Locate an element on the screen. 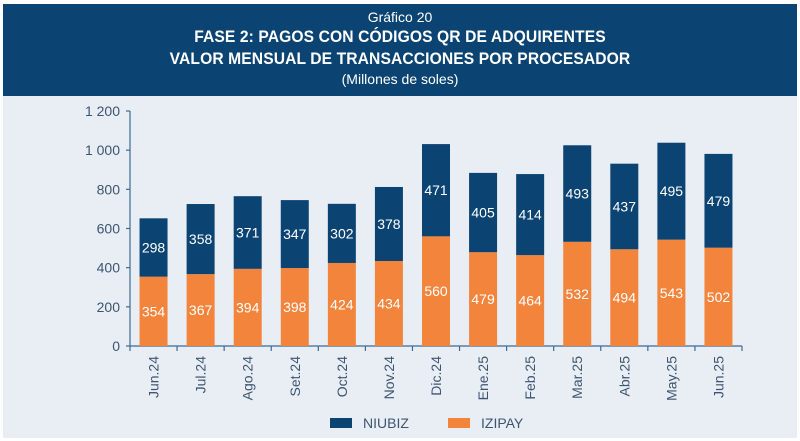 The width and height of the screenshot is (800, 441). data-label-izipay: 398 is located at coordinates (295, 307).